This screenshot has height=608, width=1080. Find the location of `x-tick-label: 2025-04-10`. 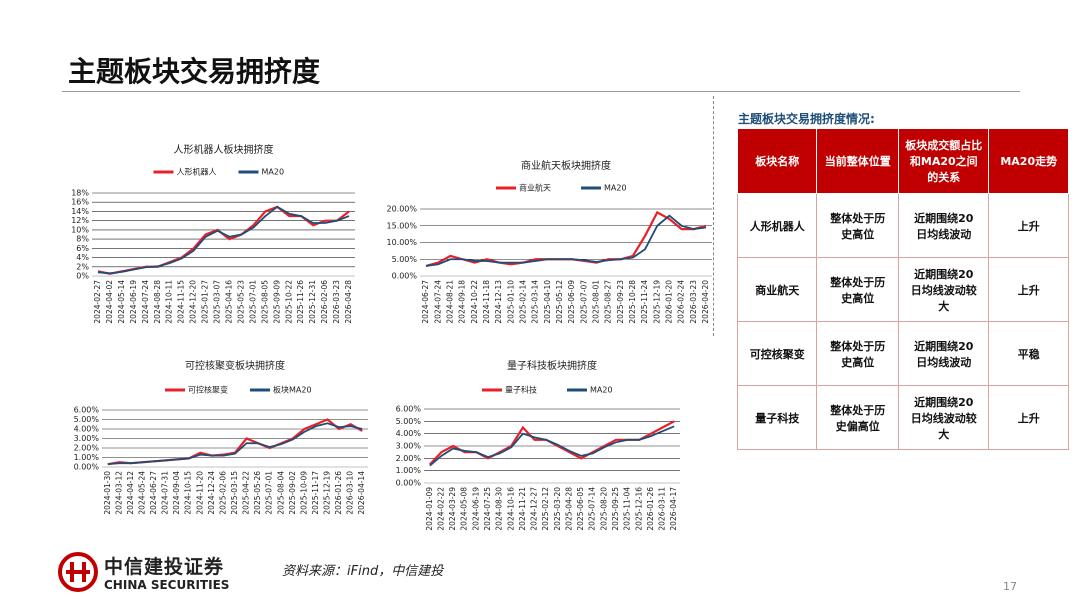

x-tick-label: 2025-04-10 is located at coordinates (547, 302).